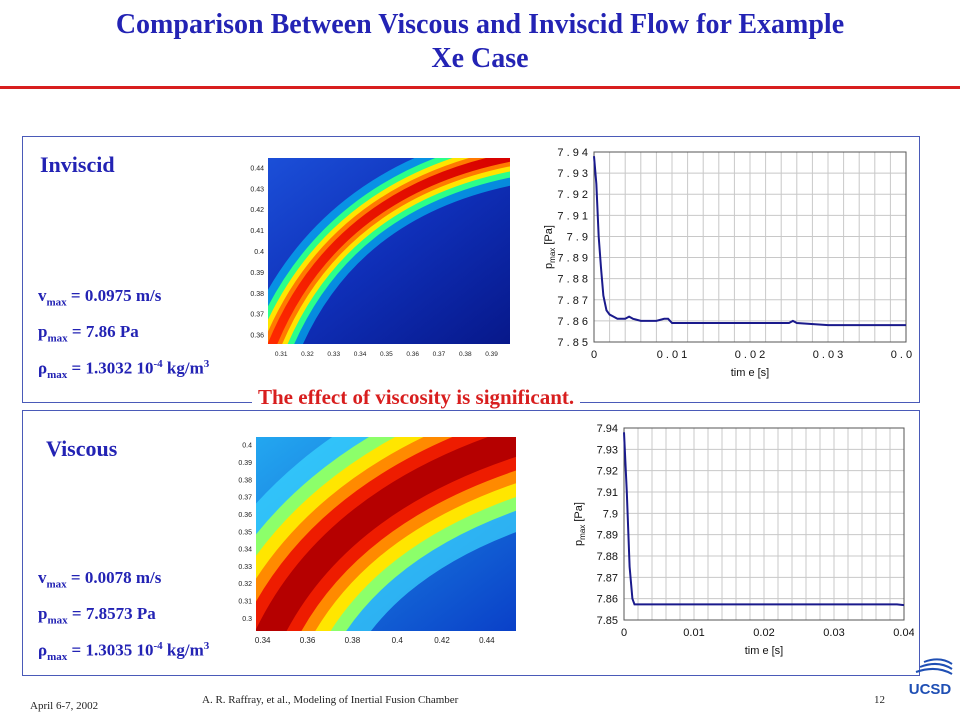 The width and height of the screenshot is (960, 720). I want to click on y-tick-label: 7.93, so click(607, 450).